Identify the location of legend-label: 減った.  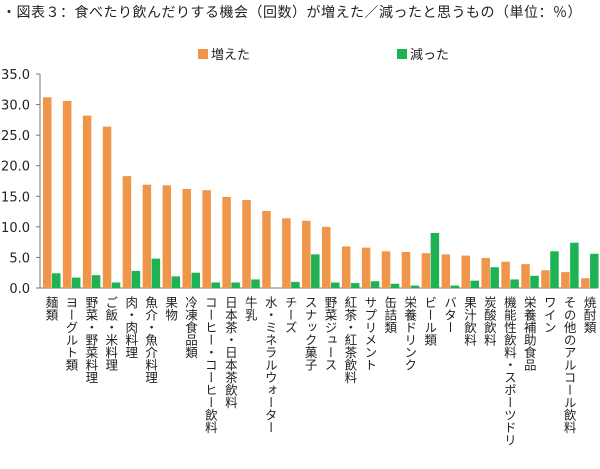
(429, 55).